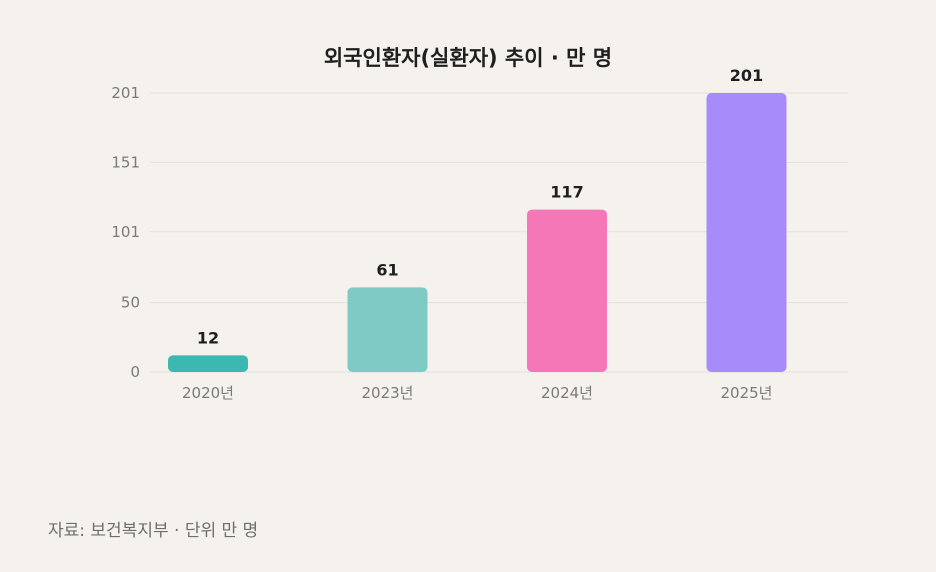 This screenshot has height=572, width=936. I want to click on y-tick-label: 50, so click(130, 303).